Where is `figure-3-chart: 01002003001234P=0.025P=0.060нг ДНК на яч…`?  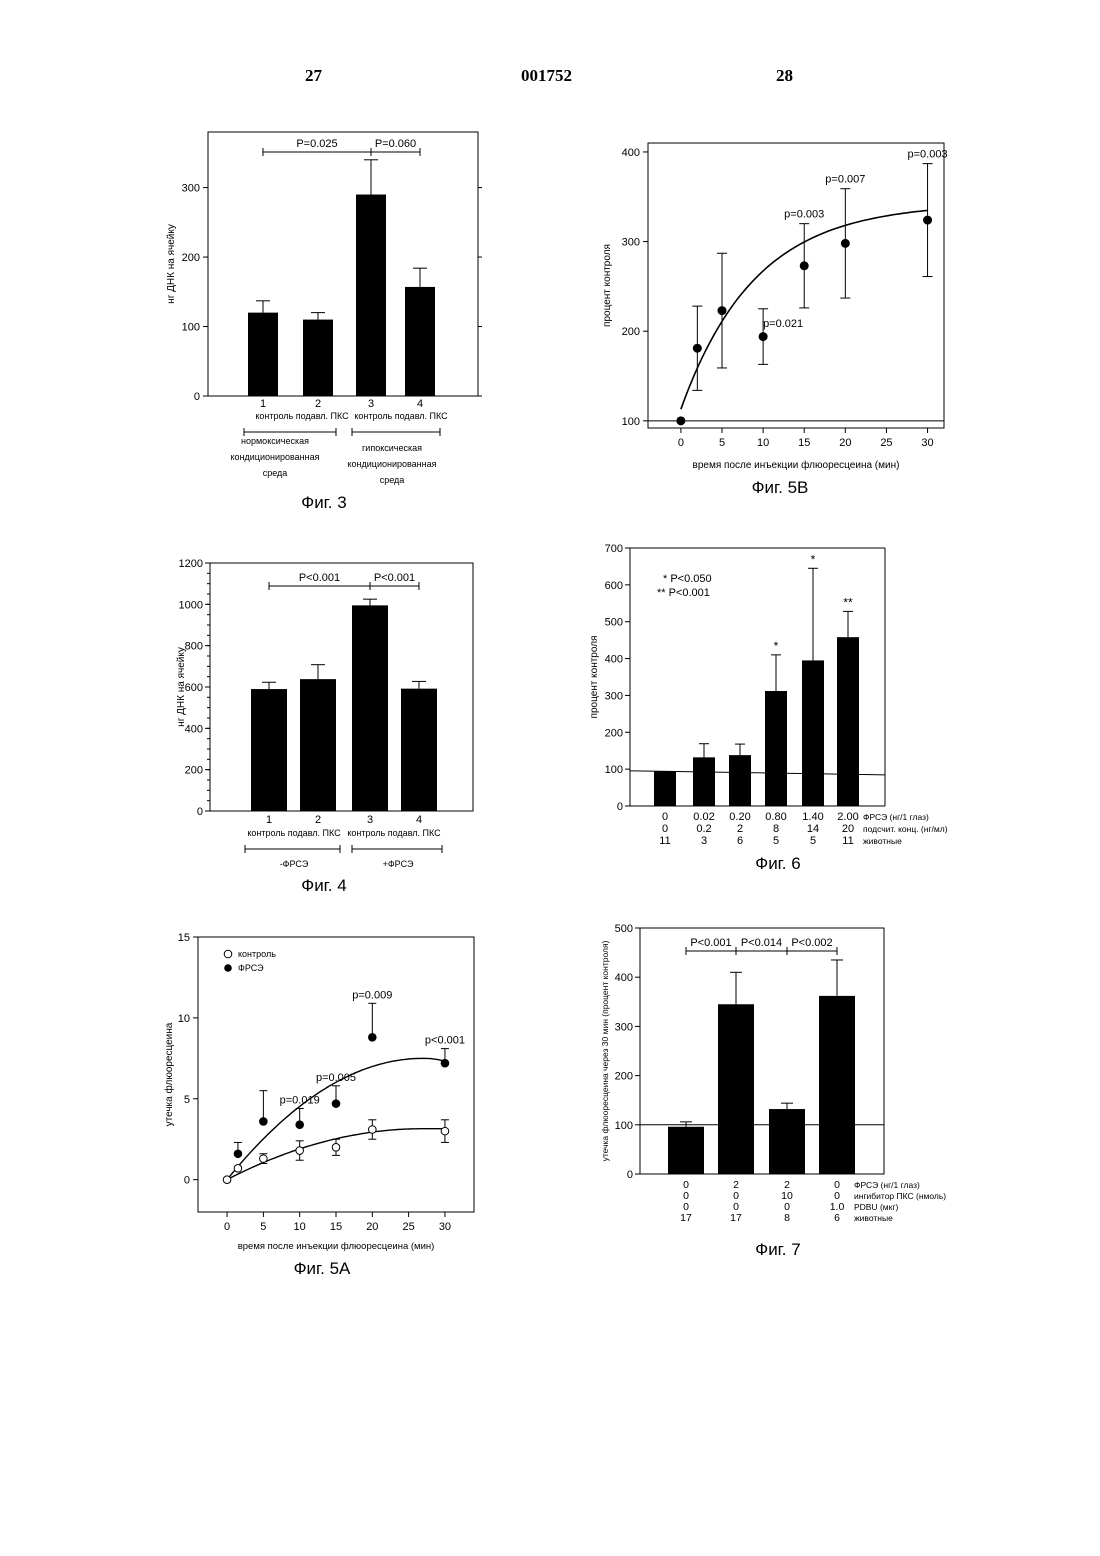 figure-3-chart: 01002003001234P=0.025P=0.060нг ДНК на яч… is located at coordinates (320, 320).